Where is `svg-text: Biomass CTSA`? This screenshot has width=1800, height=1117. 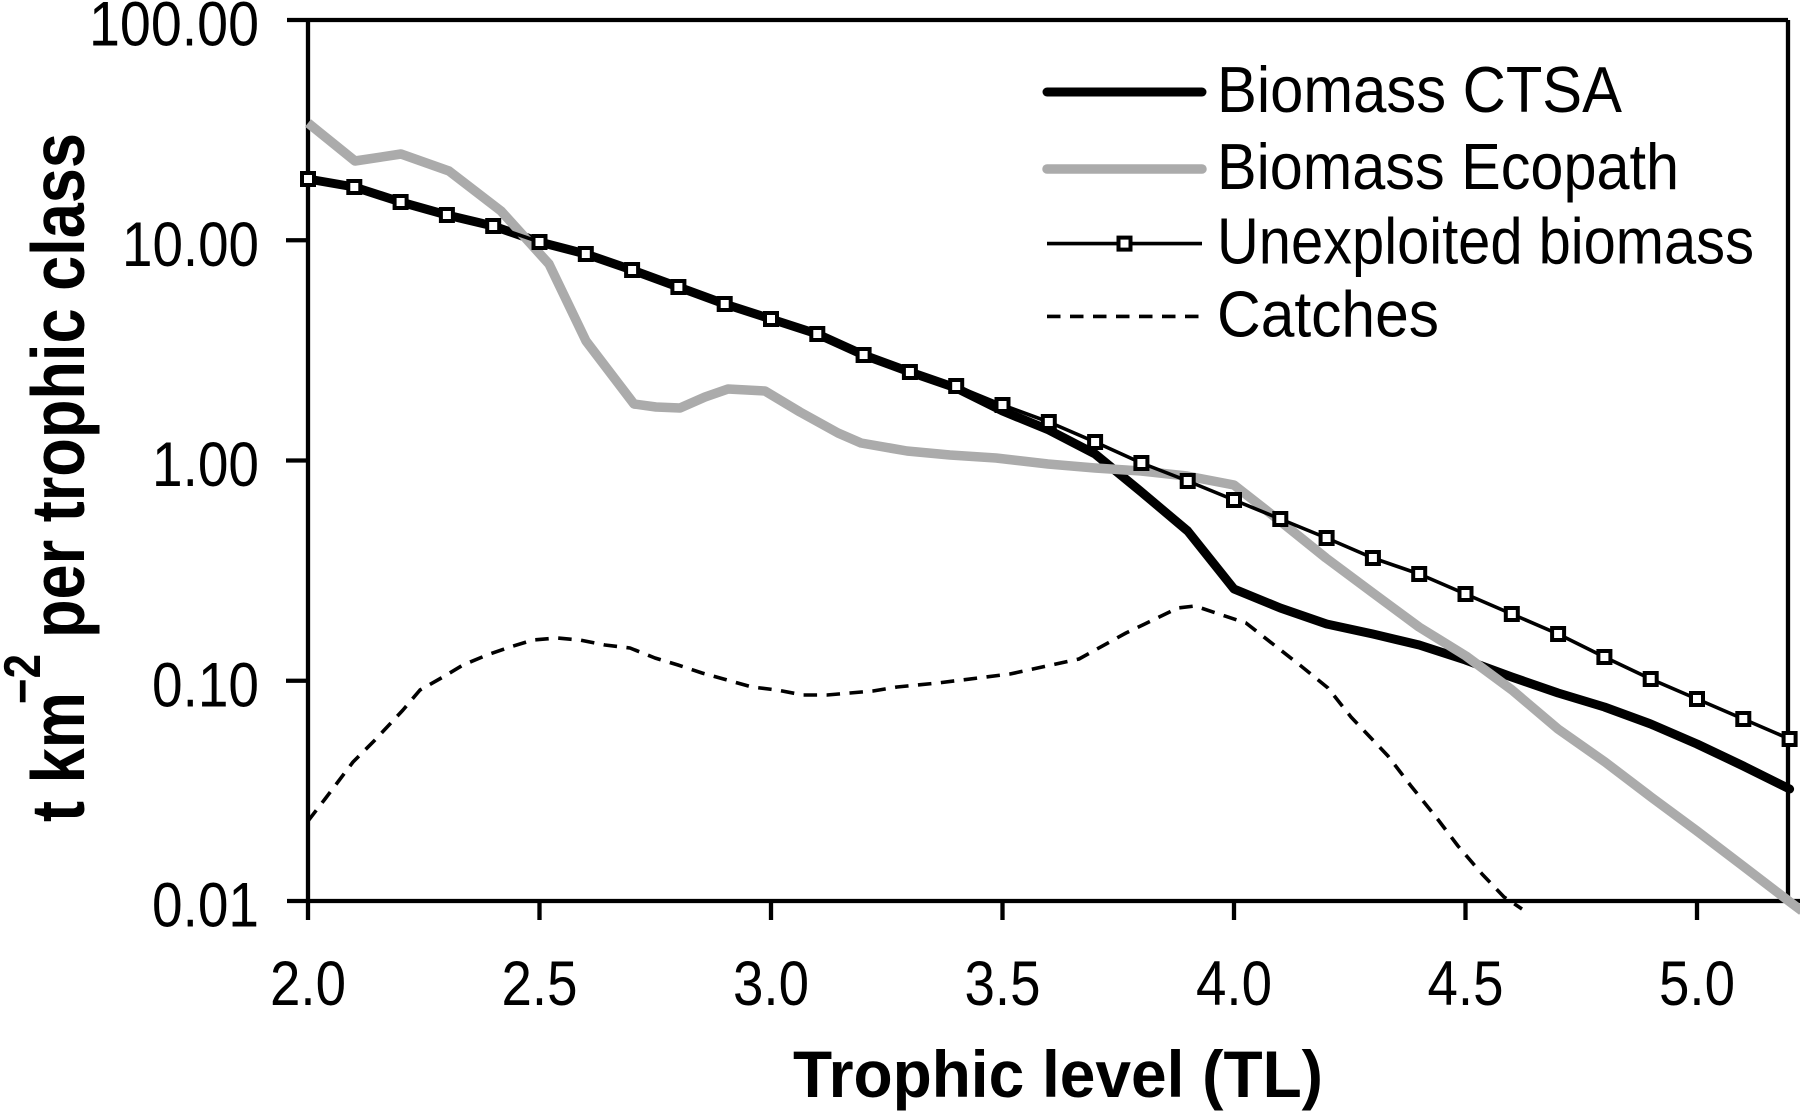 svg-text: Biomass CTSA is located at coordinates (1420, 89).